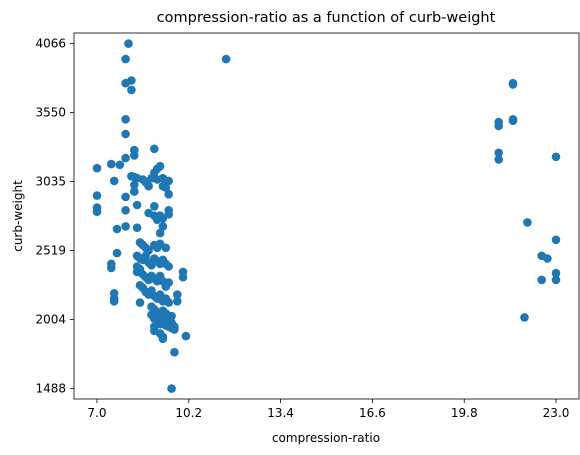  What do you see at coordinates (328, 409) in the screenshot?
I see `x-axis: 7.0 10.2 13.4 16.6 19.8 23.0` at bounding box center [328, 409].